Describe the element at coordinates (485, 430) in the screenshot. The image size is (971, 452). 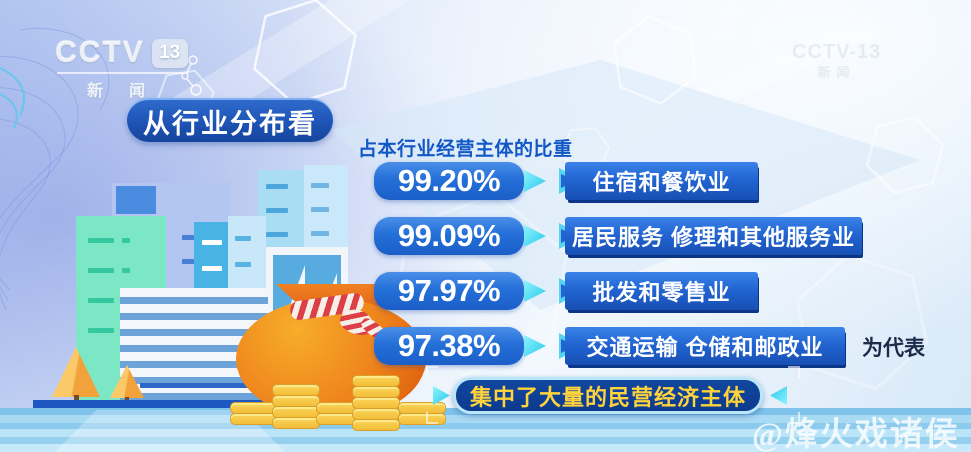
I see `water` at that location.